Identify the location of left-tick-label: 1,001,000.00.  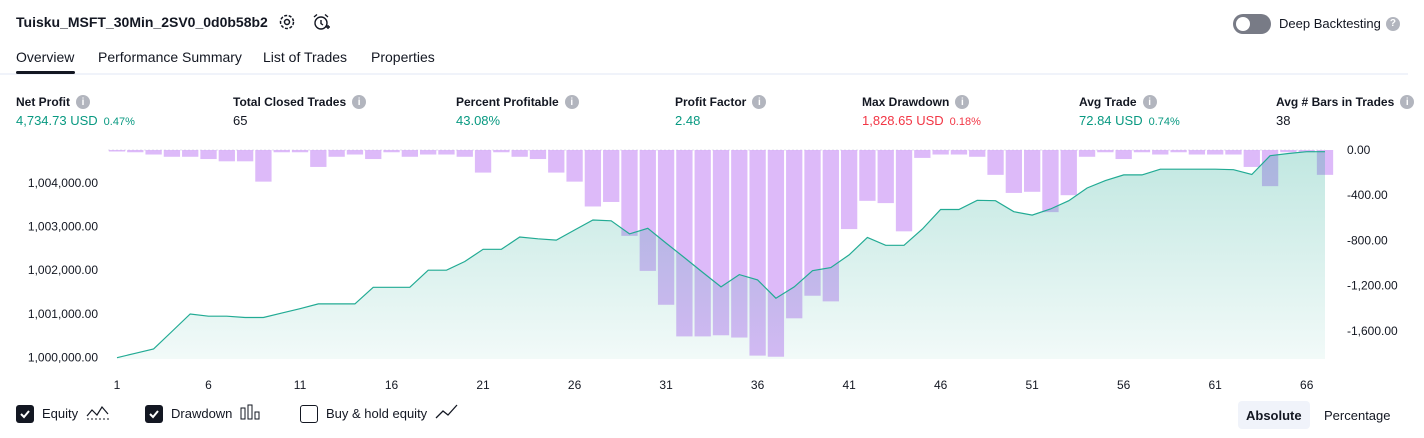
(63, 314).